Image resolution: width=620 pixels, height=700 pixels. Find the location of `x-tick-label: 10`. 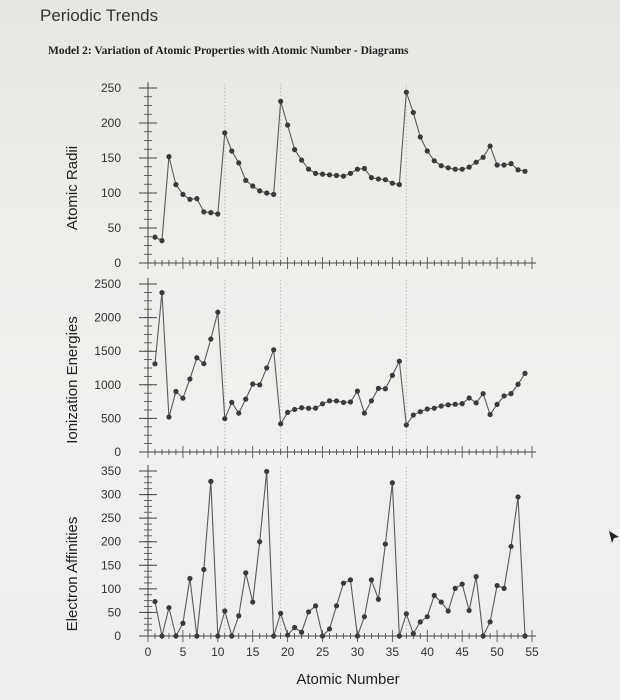

x-tick-label: 10 is located at coordinates (218, 652).